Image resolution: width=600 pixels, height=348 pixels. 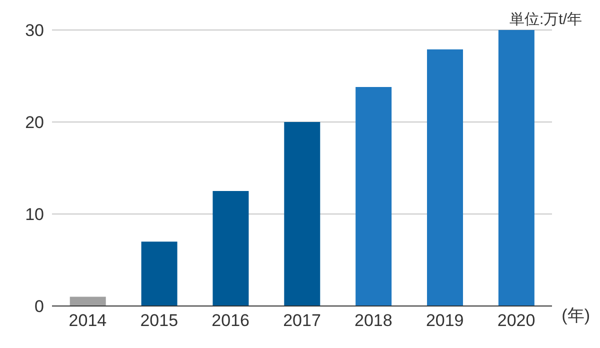 What do you see at coordinates (576, 315) in the screenshot?
I see `x-axis-title: (年)` at bounding box center [576, 315].